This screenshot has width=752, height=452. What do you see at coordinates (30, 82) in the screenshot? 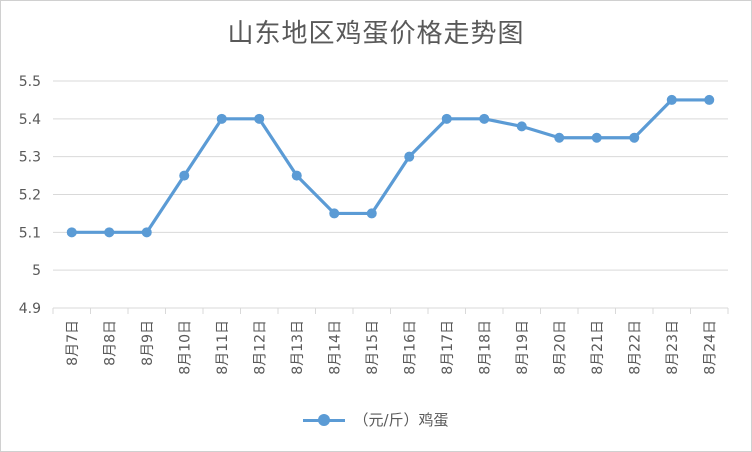
I see `y-tick-label: 5.5` at bounding box center [30, 82].